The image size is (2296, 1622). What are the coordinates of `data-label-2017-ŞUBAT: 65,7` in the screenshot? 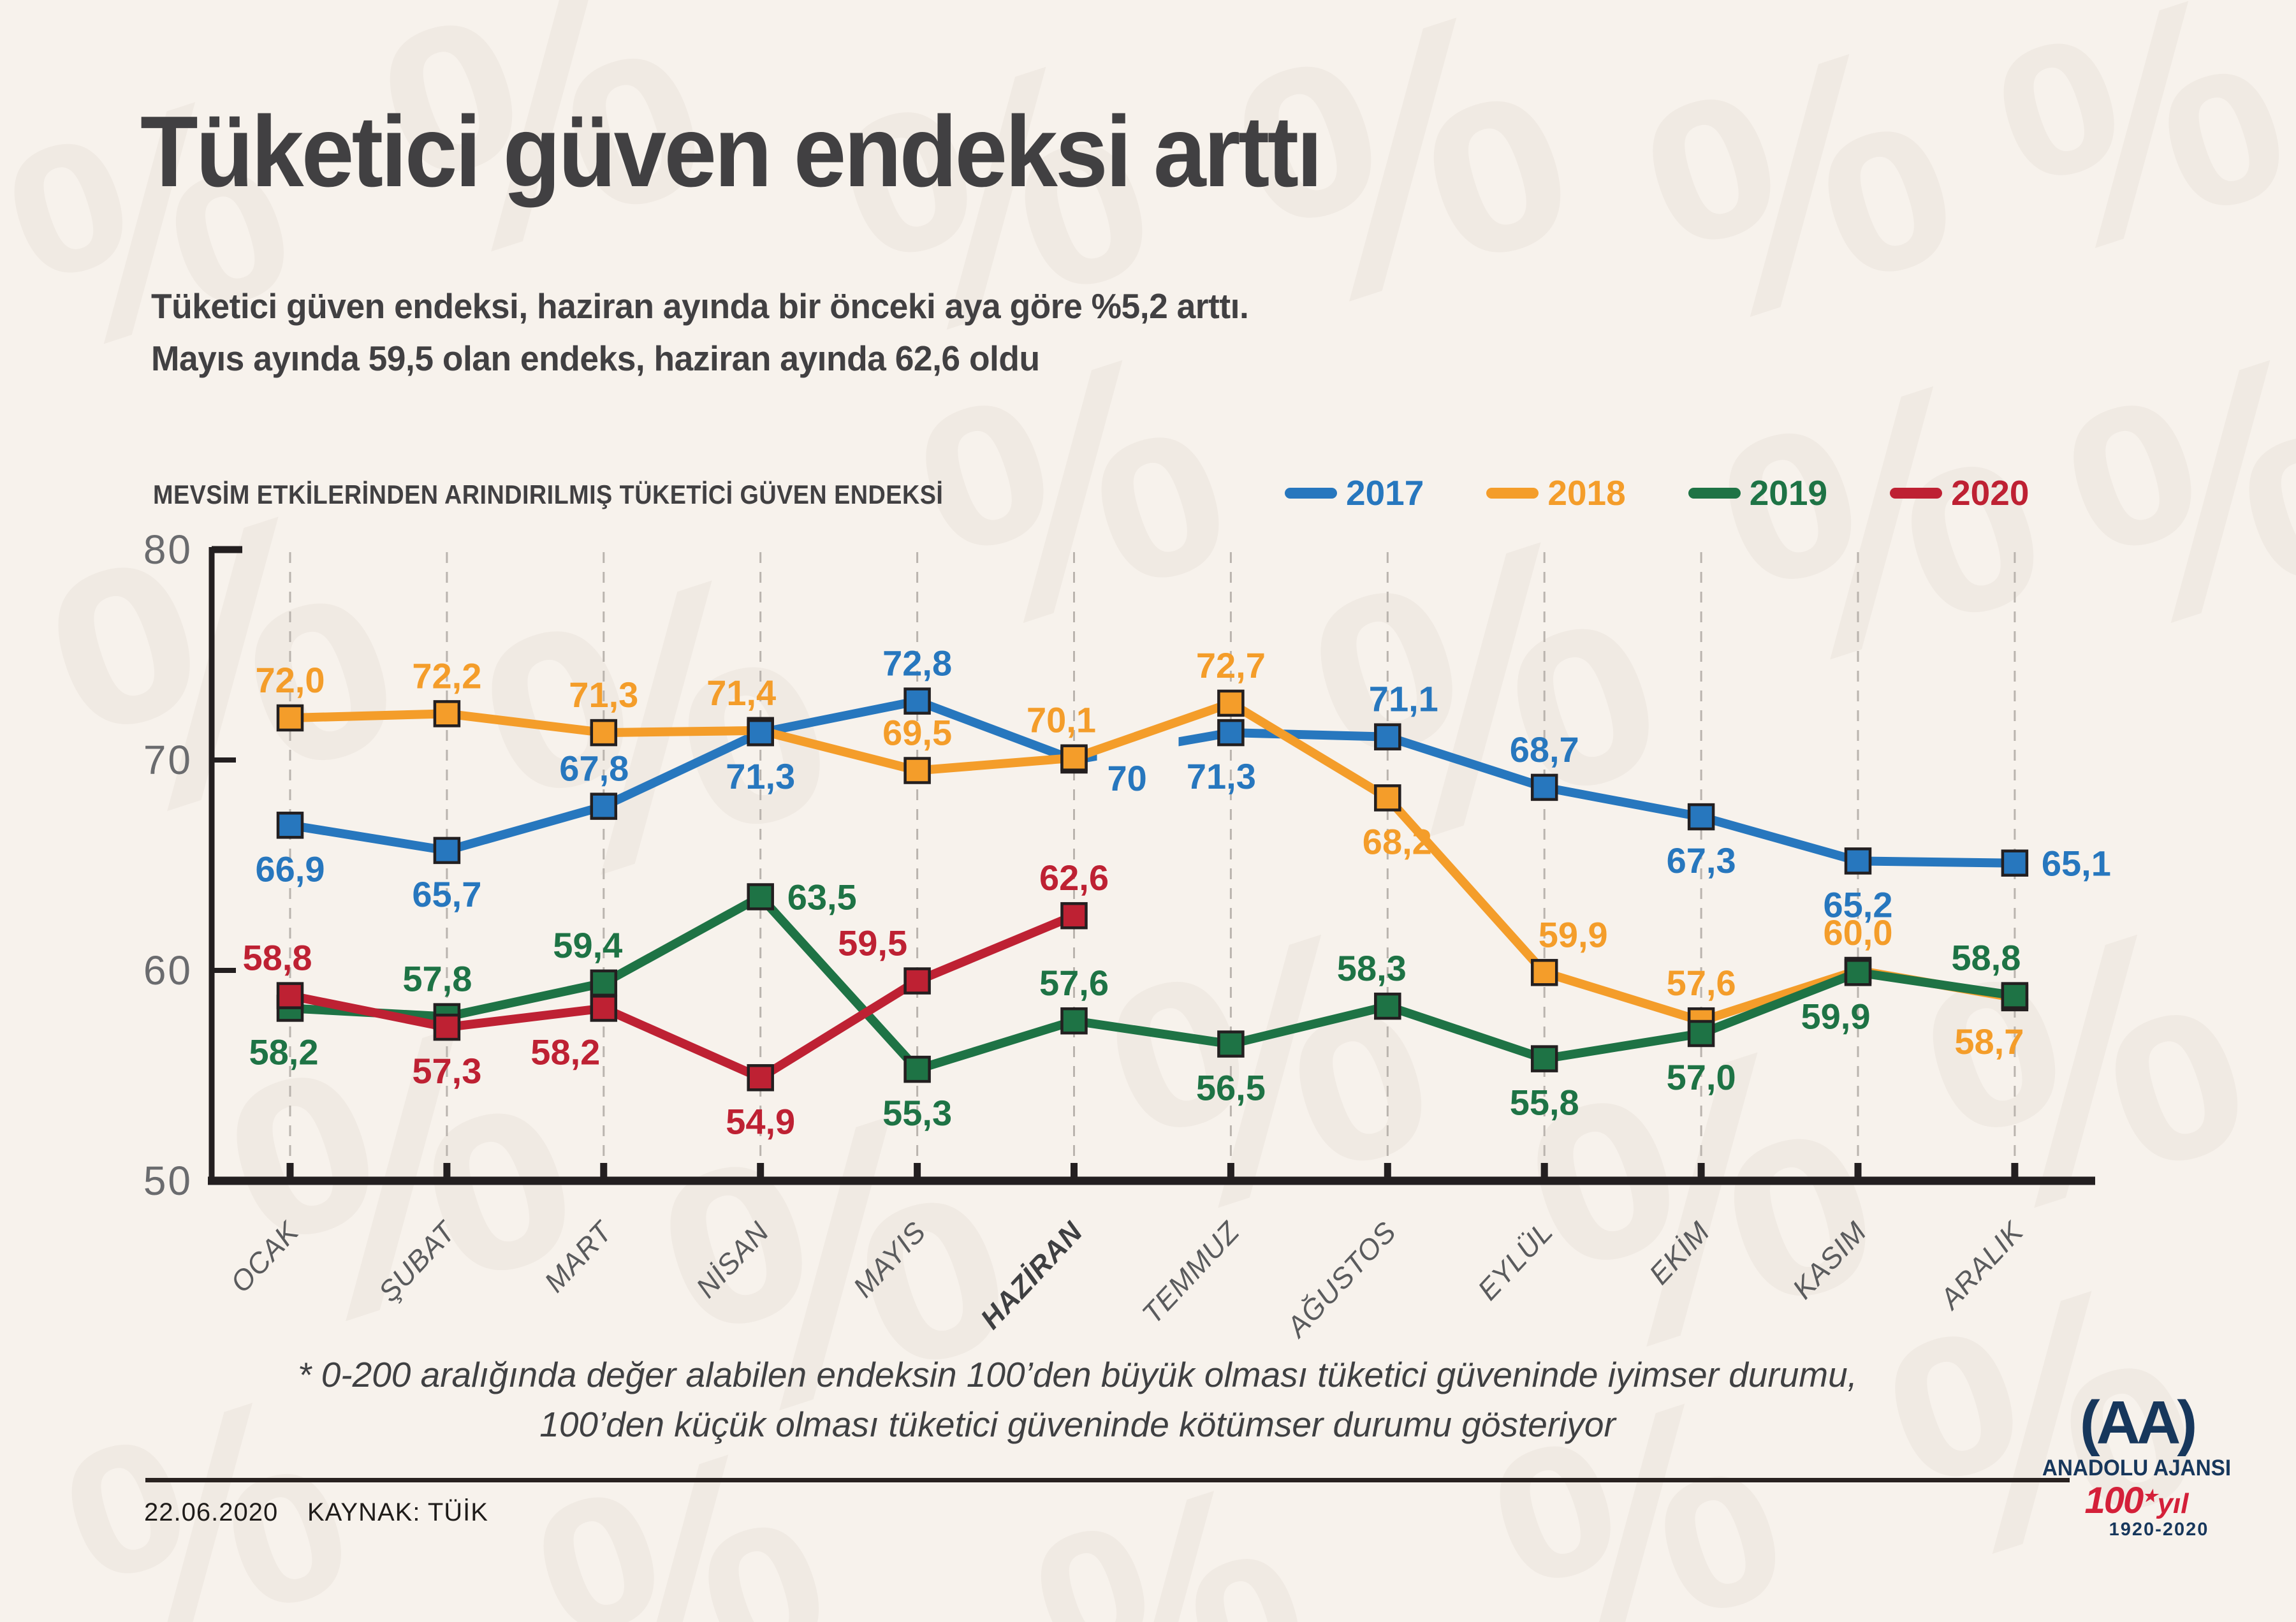 It's located at (446, 894).